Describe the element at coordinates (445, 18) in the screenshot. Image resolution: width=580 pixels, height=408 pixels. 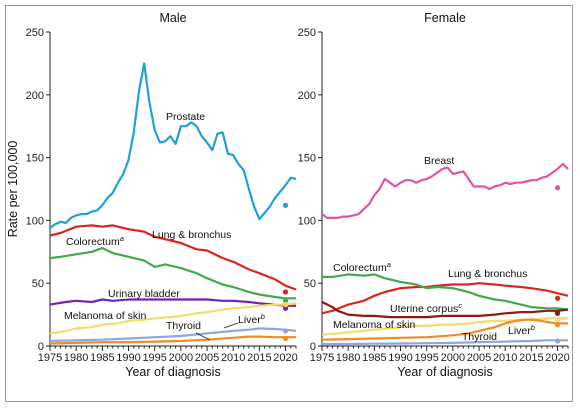
I see `female-panel-title: Female` at that location.